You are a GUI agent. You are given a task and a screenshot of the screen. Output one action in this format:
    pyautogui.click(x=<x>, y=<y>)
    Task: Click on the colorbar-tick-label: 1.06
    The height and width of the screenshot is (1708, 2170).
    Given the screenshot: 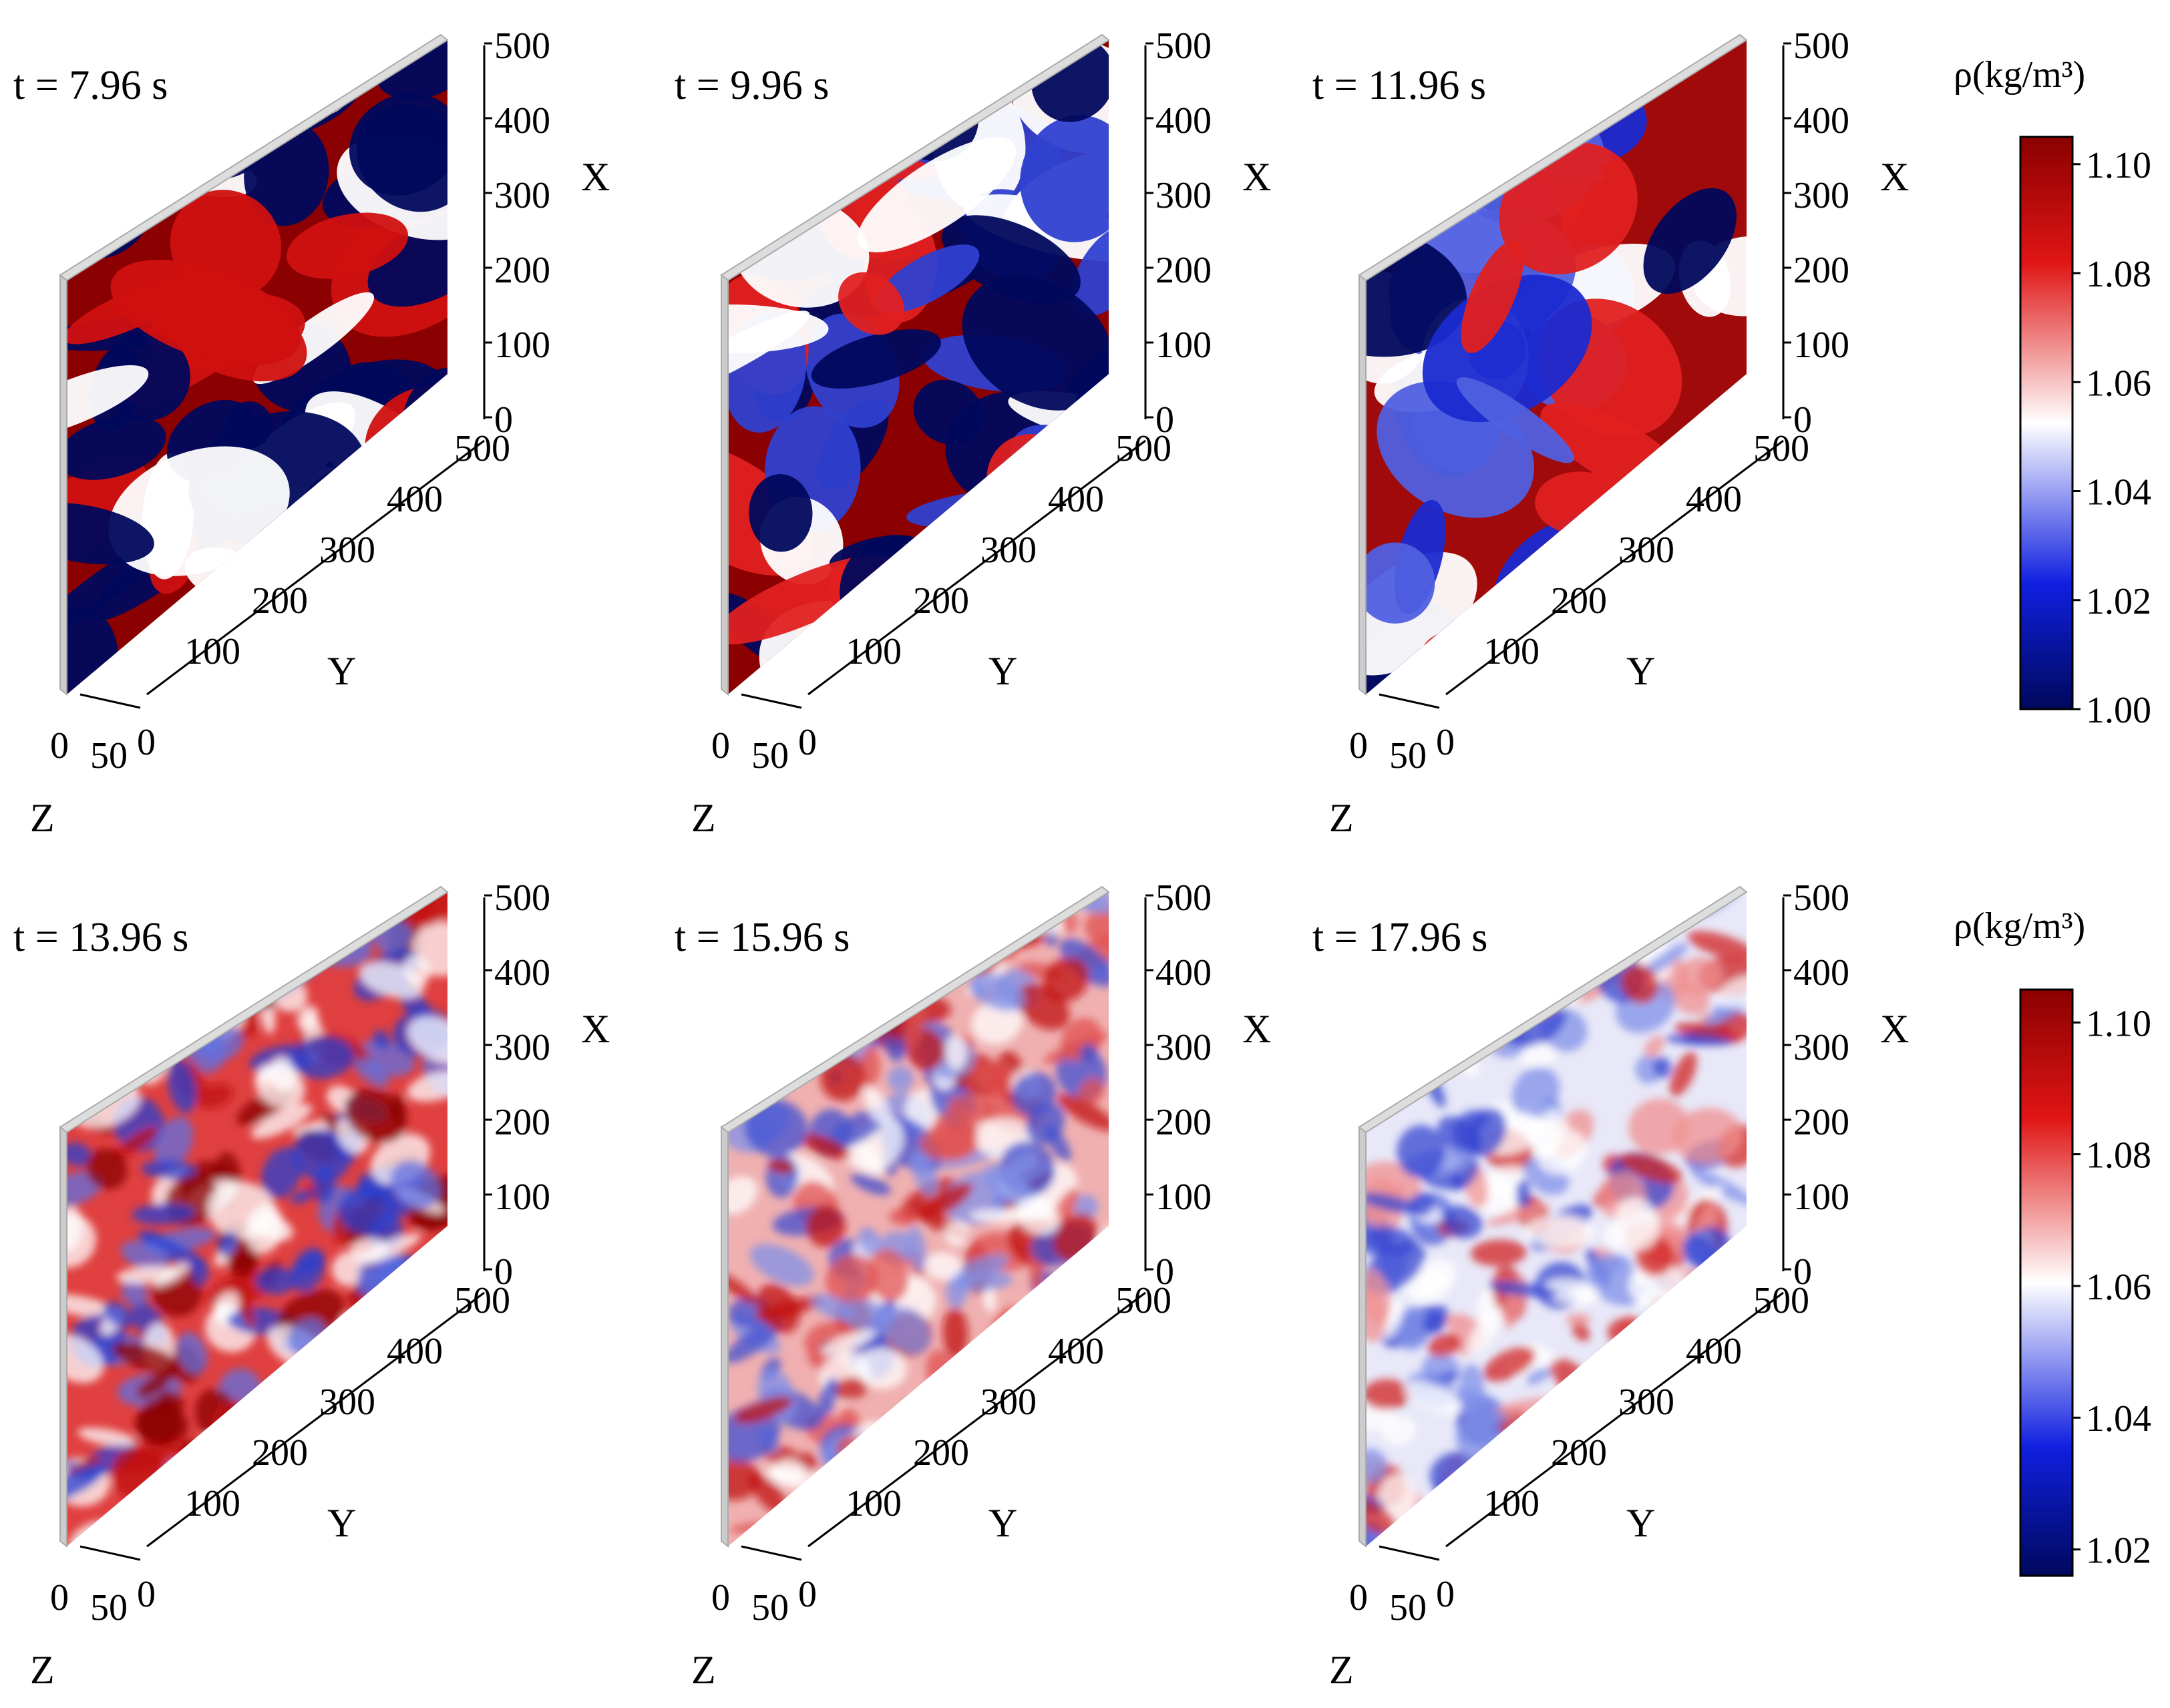 What is the action you would take?
    pyautogui.click(x=2118, y=383)
    